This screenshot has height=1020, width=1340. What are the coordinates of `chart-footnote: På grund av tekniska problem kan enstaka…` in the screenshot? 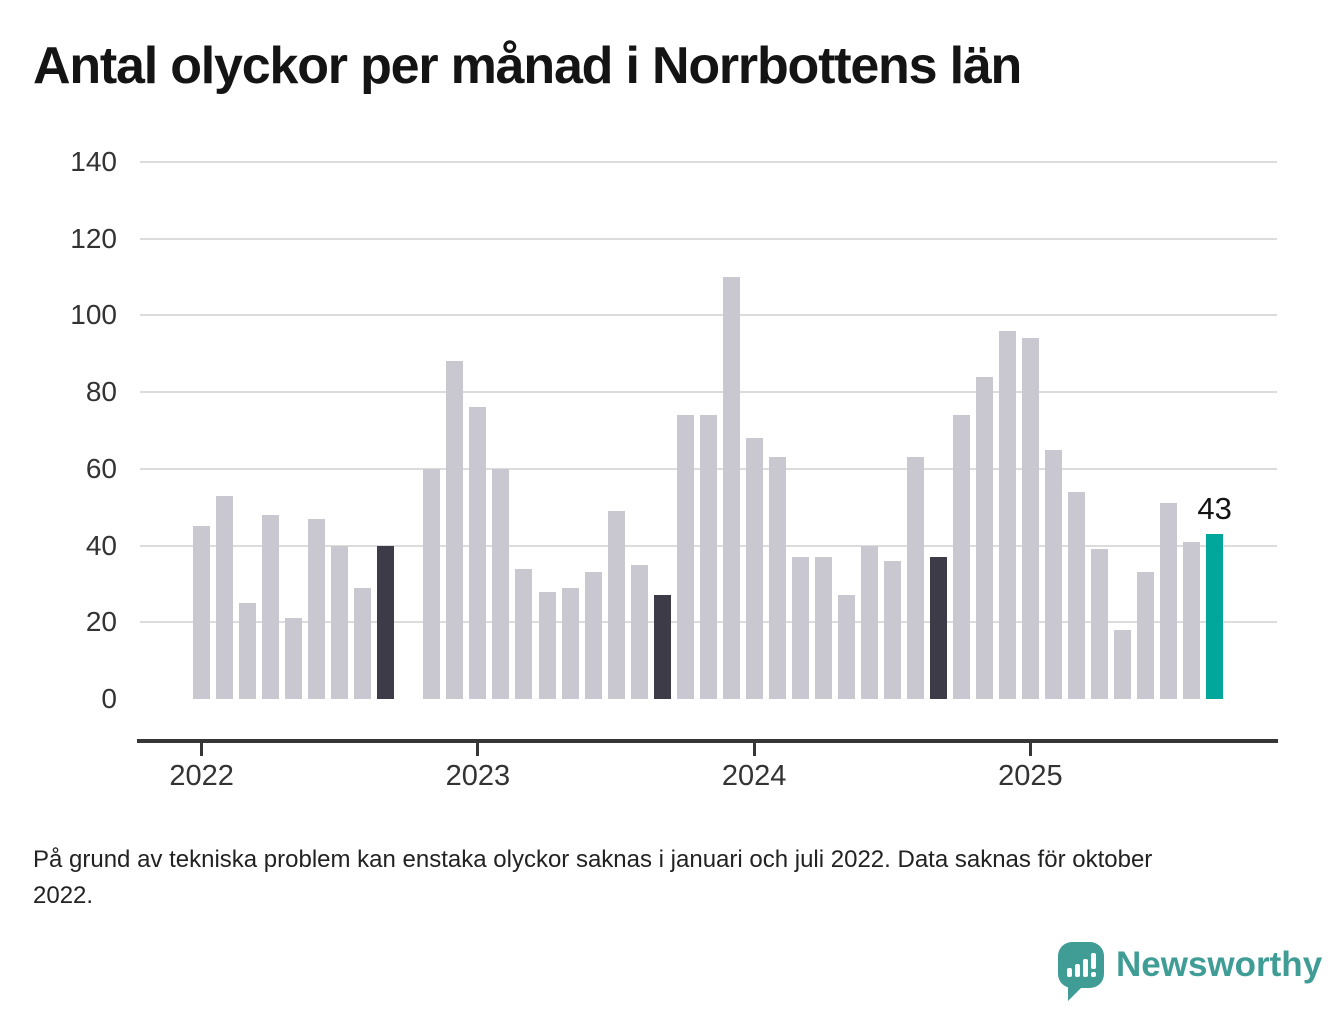 It's located at (593, 877).